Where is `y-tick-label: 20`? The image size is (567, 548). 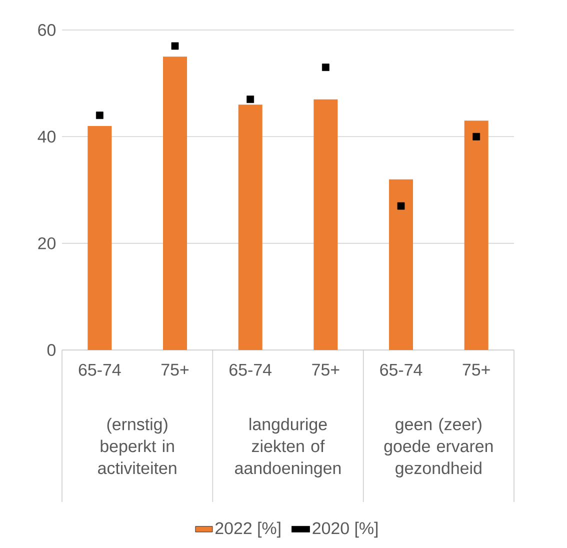 y-tick-label: 20 is located at coordinates (47, 243).